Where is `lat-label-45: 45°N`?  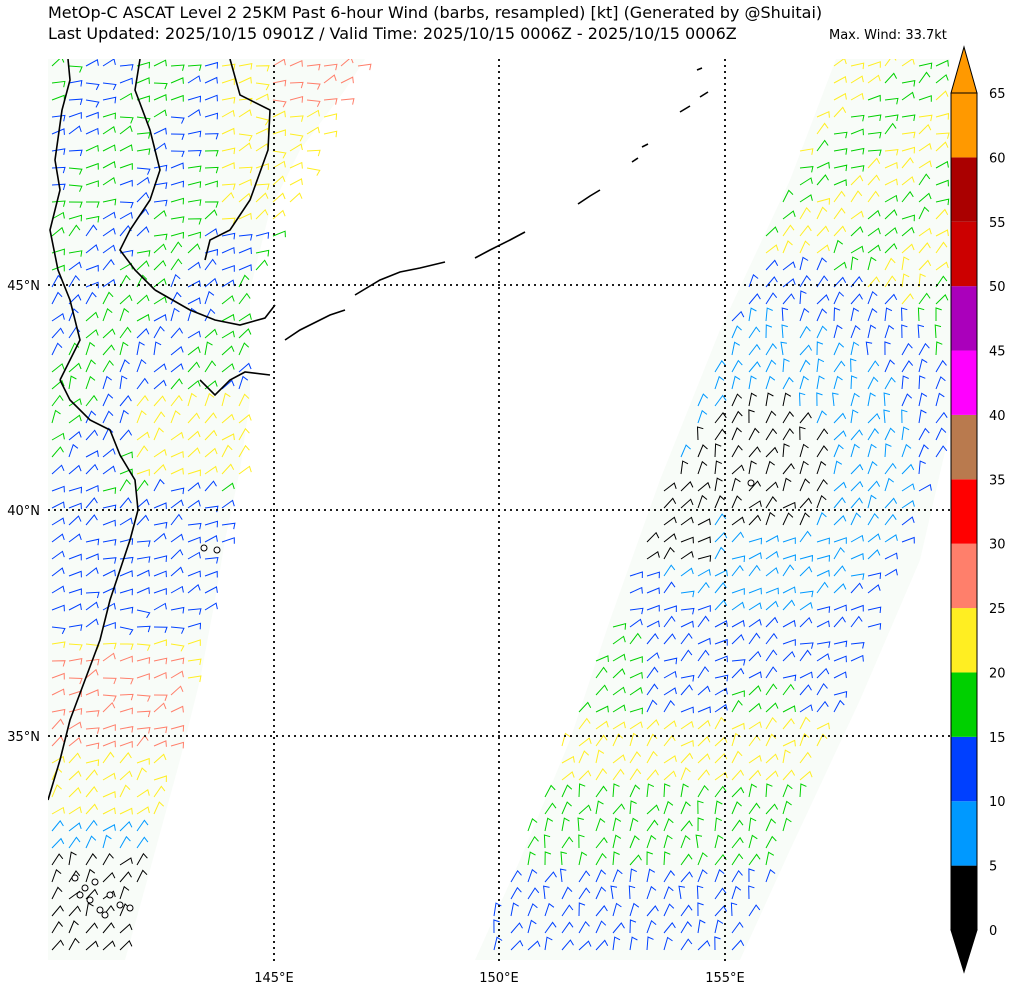 lat-label-45: 45°N is located at coordinates (23, 286).